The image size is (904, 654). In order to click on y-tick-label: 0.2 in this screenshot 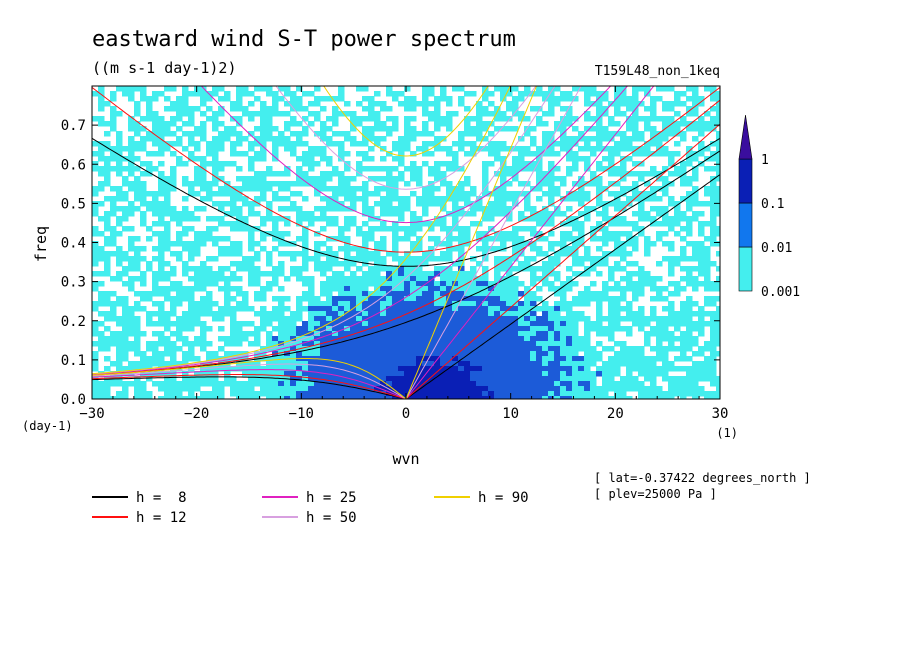, I will do `click(73, 322)`.